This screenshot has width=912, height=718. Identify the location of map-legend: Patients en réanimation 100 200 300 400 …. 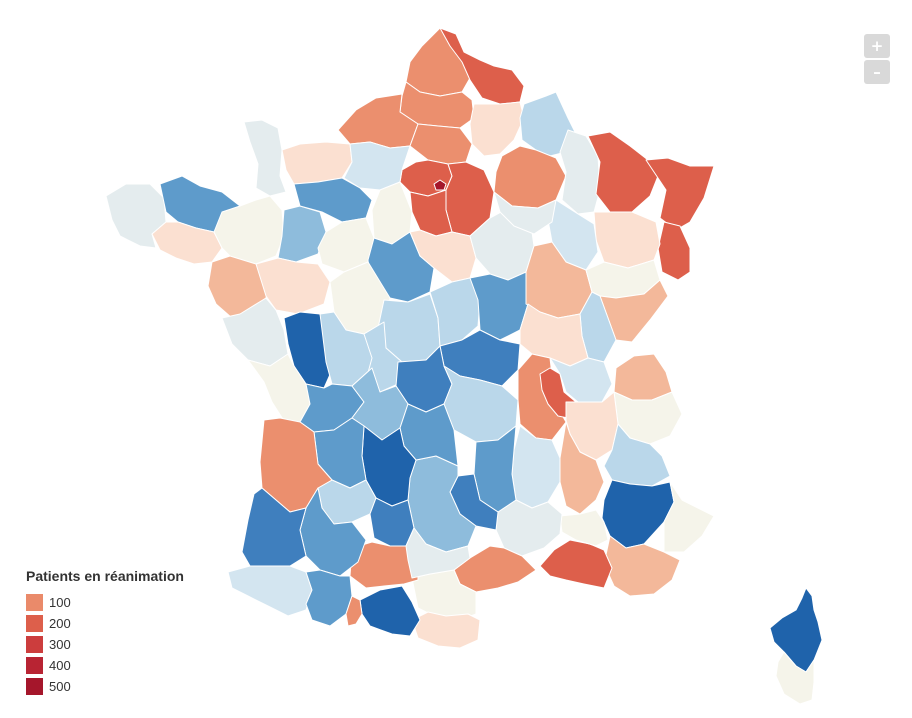
(105, 632).